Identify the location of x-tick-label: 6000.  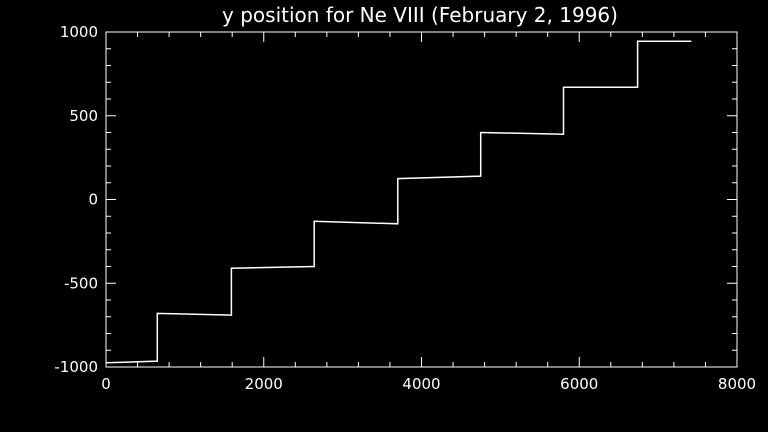
(579, 384).